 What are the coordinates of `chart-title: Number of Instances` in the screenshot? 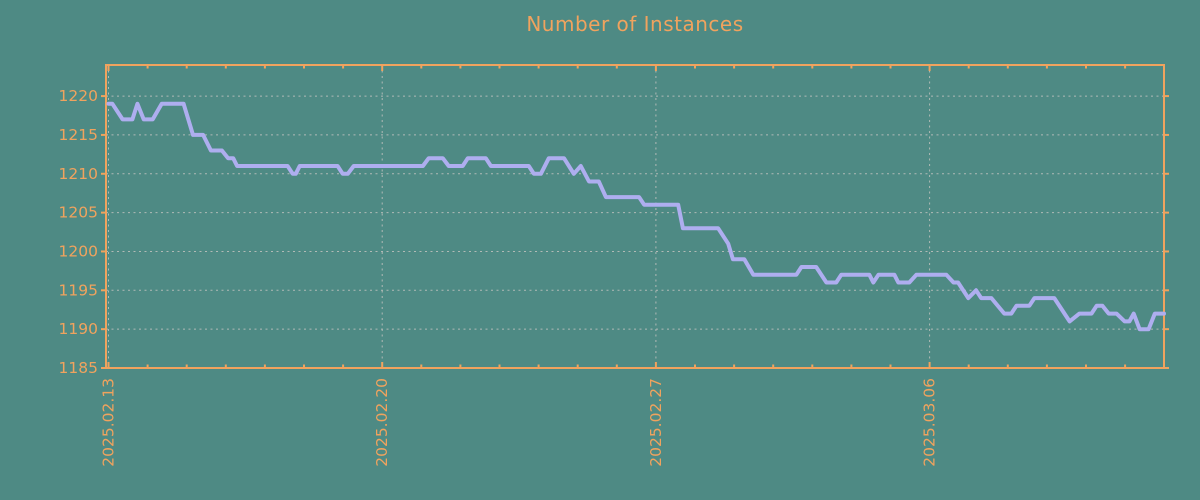 It's located at (635, 24).